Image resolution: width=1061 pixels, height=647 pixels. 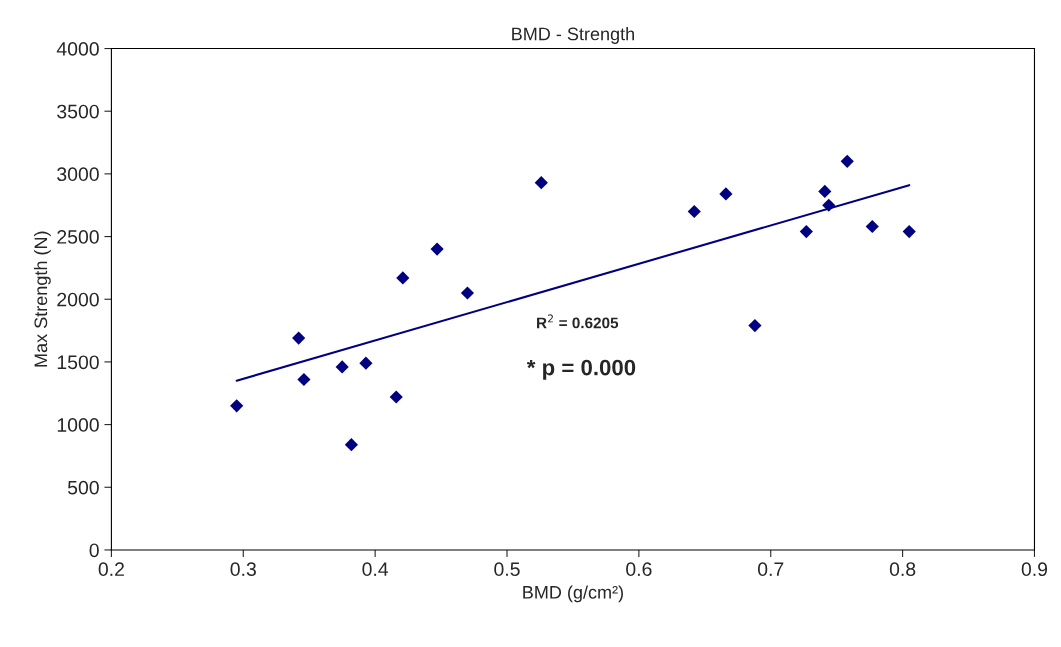 What do you see at coordinates (94, 550) in the screenshot?
I see `y-tick-label: 0` at bounding box center [94, 550].